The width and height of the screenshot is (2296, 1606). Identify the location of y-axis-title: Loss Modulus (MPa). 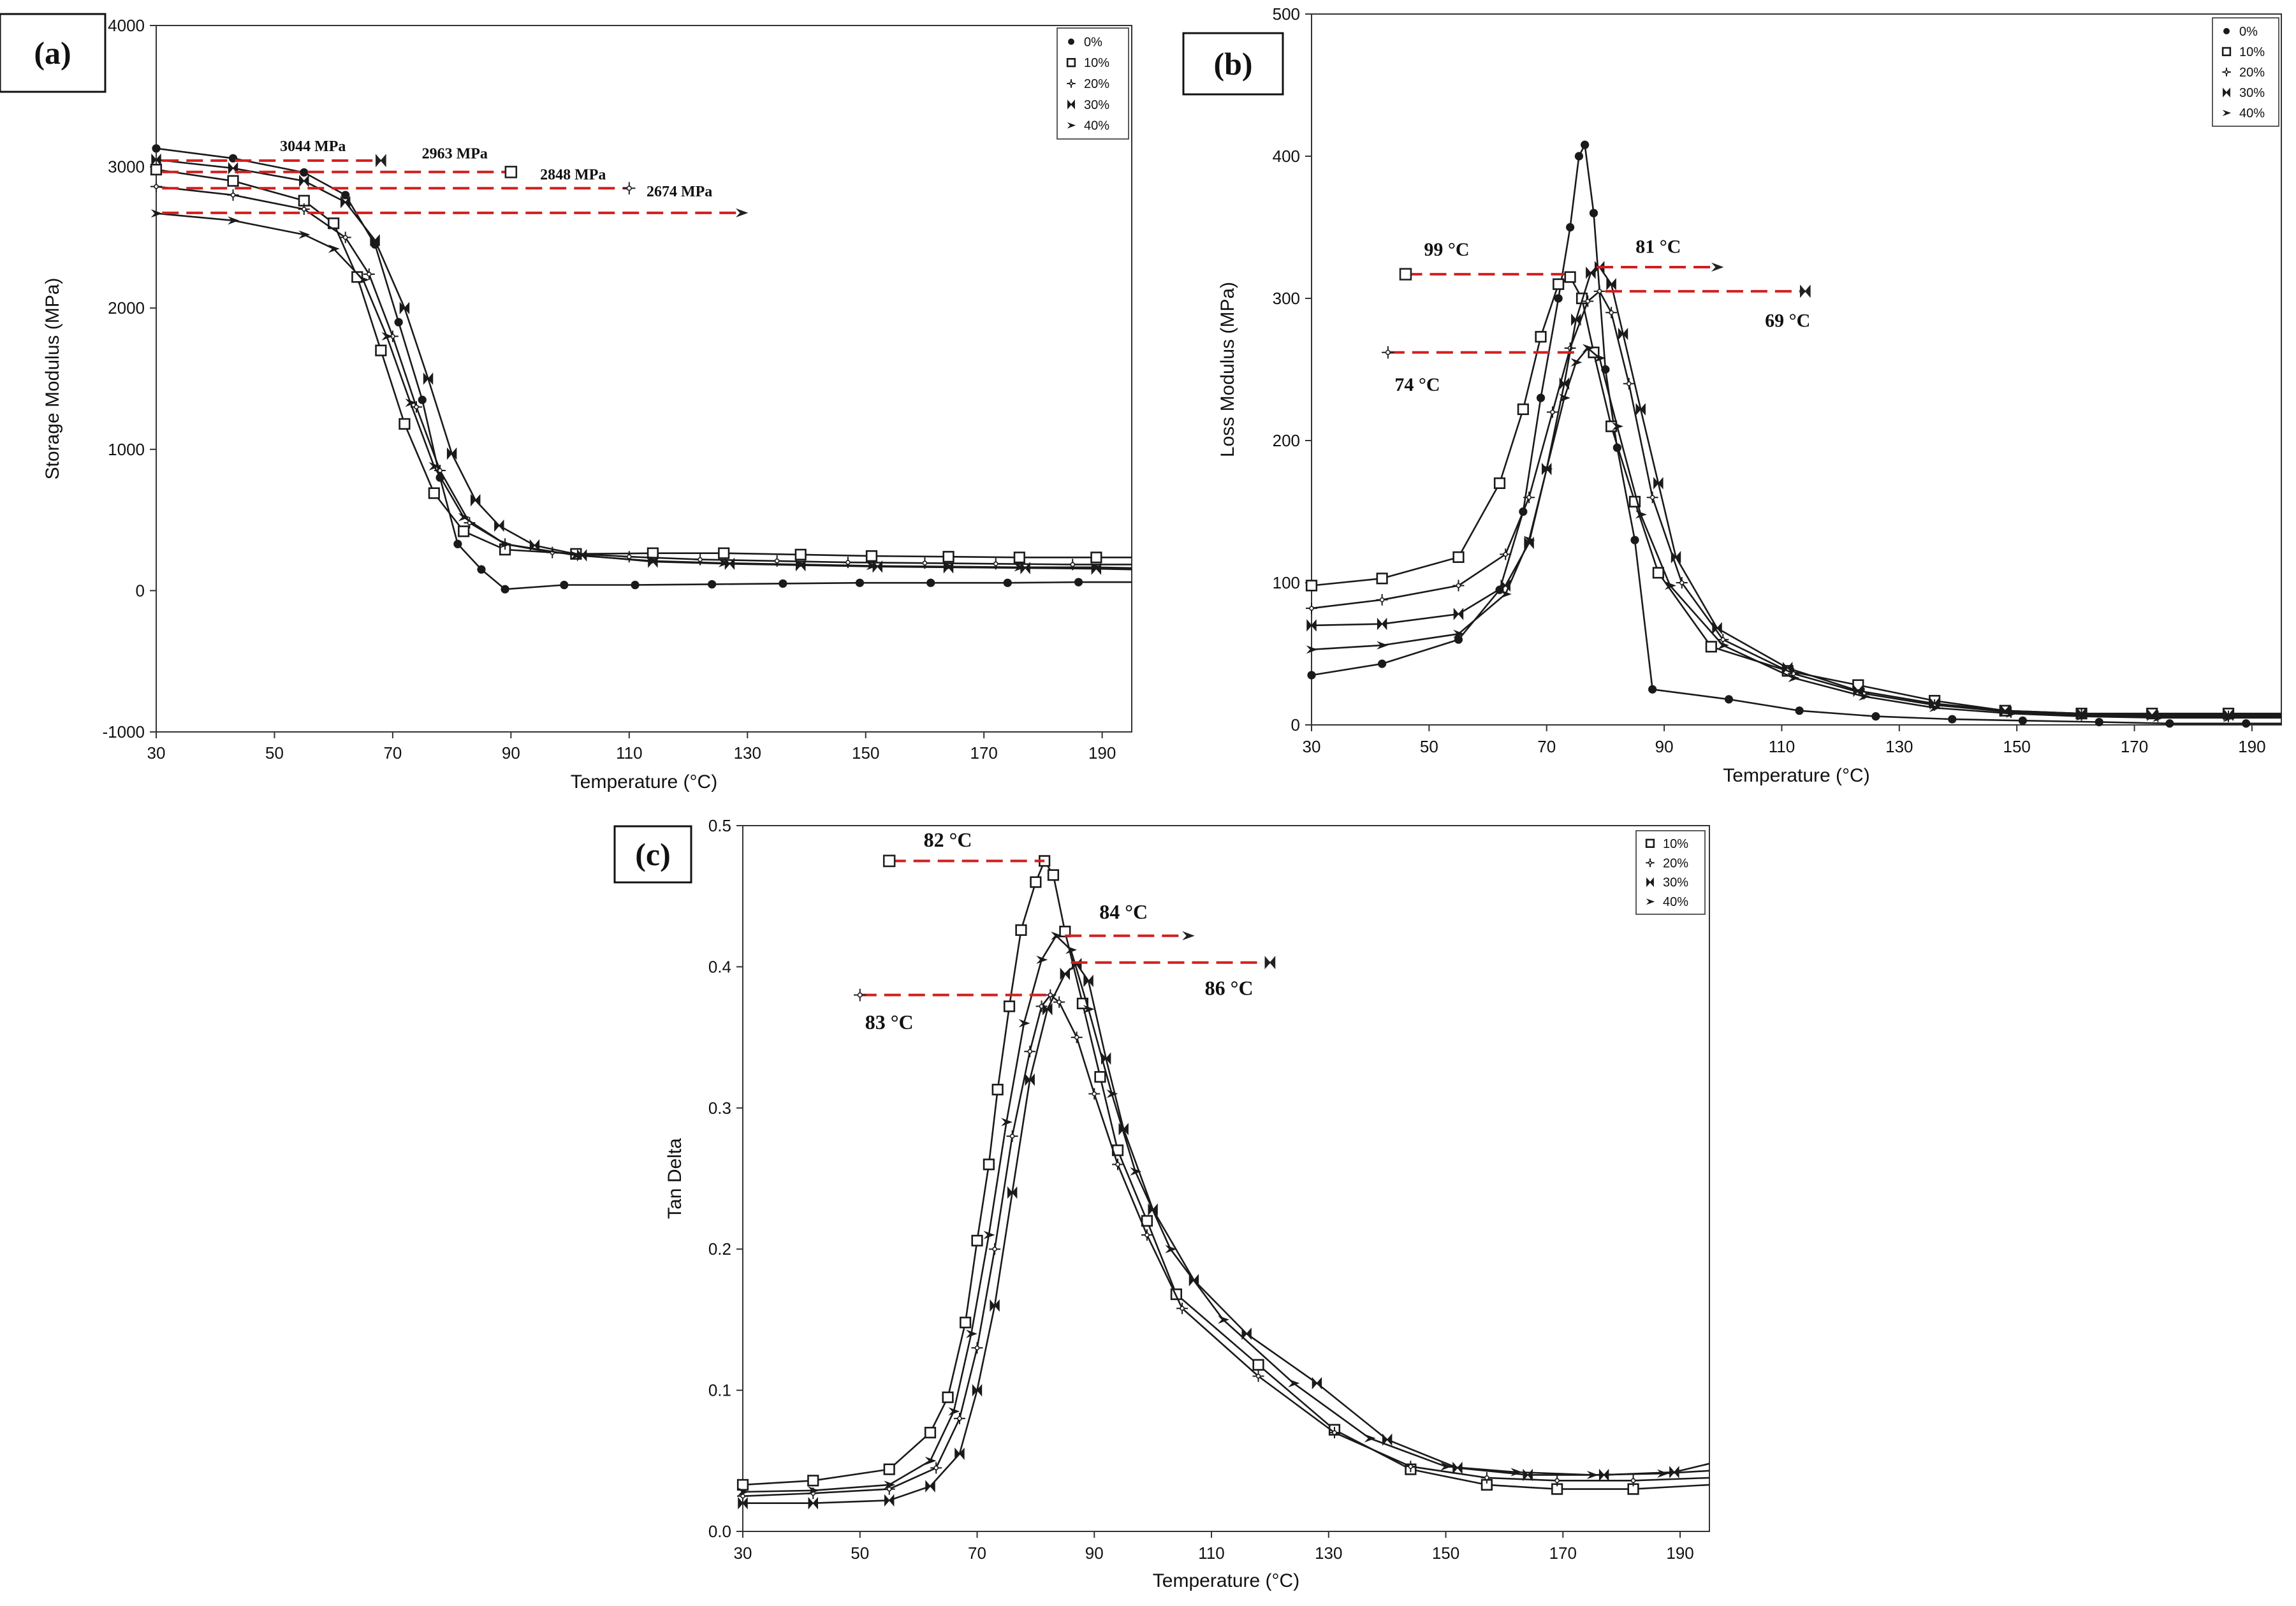
(1228, 370).